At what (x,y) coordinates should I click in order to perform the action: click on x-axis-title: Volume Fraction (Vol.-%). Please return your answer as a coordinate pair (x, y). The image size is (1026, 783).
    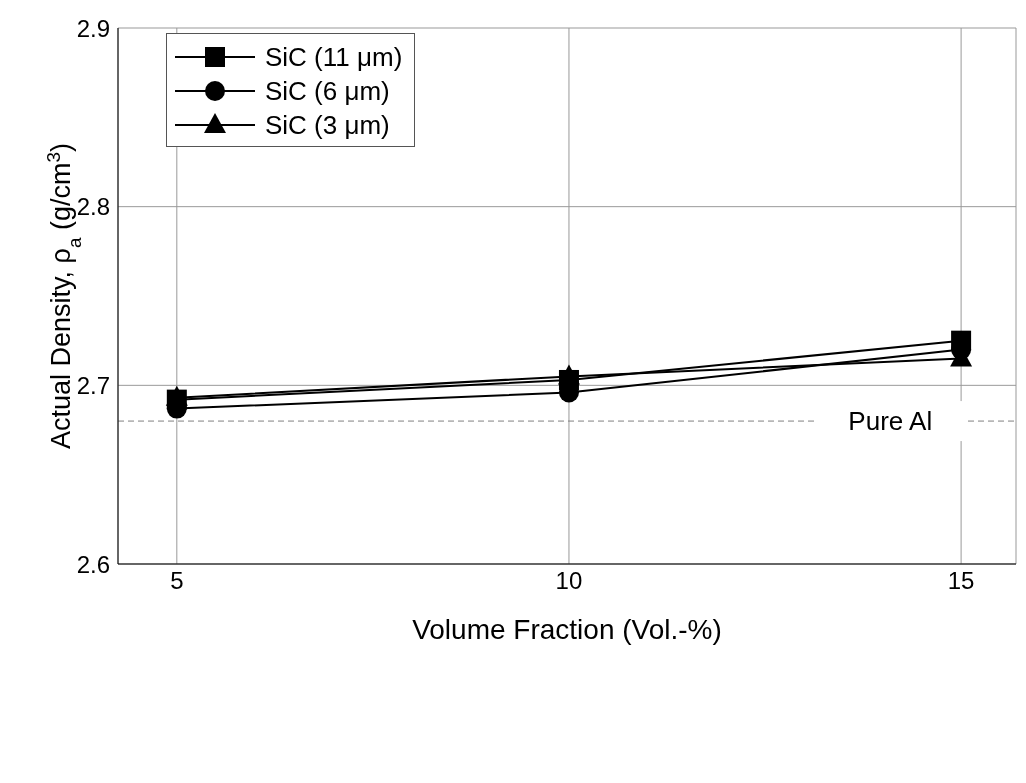
    Looking at the image, I should click on (567, 629).